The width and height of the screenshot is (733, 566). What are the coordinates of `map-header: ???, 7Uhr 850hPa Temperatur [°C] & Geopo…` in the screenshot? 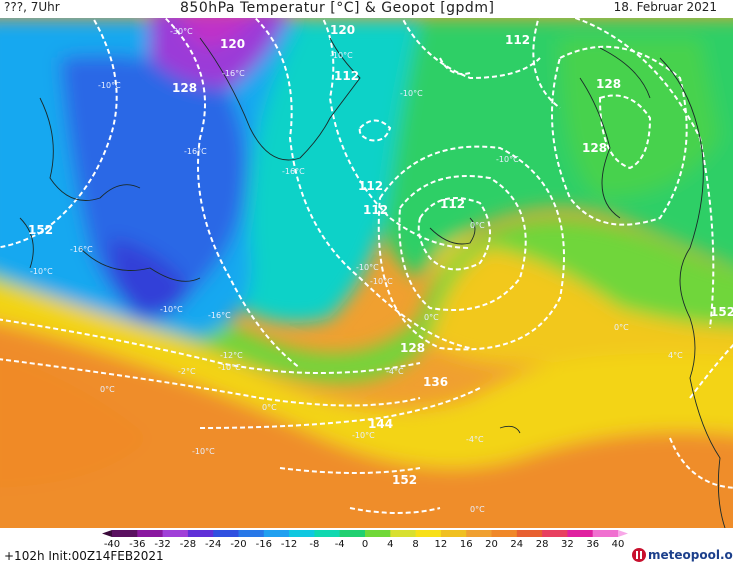 It's located at (366, 9).